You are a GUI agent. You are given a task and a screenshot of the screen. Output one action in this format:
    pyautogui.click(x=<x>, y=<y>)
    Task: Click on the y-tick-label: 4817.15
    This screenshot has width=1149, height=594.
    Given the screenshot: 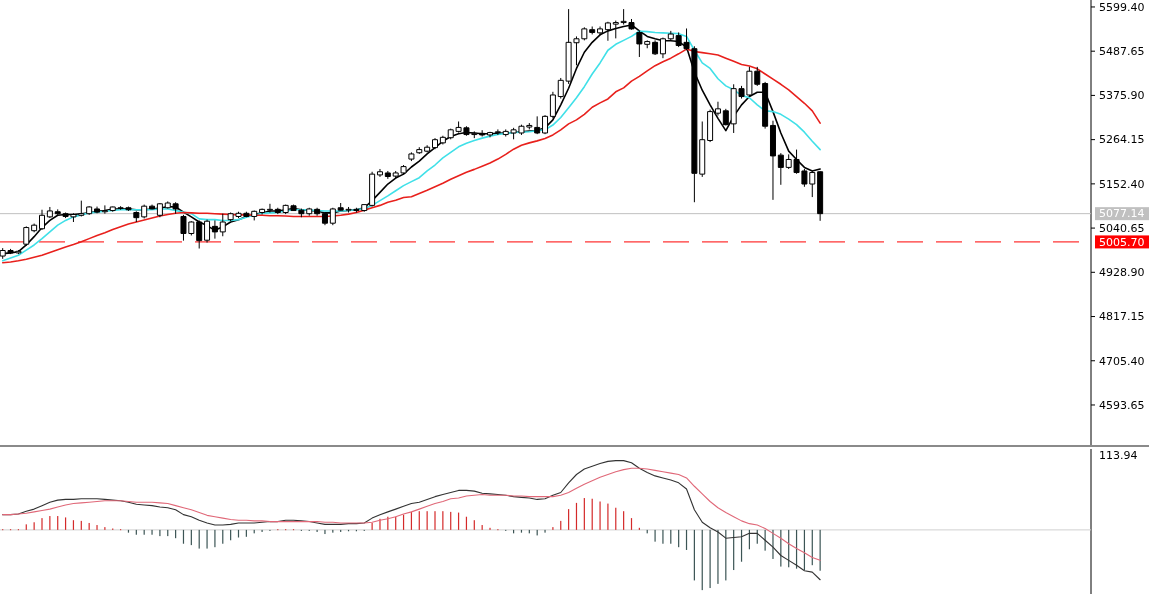 What is the action you would take?
    pyautogui.click(x=1122, y=317)
    